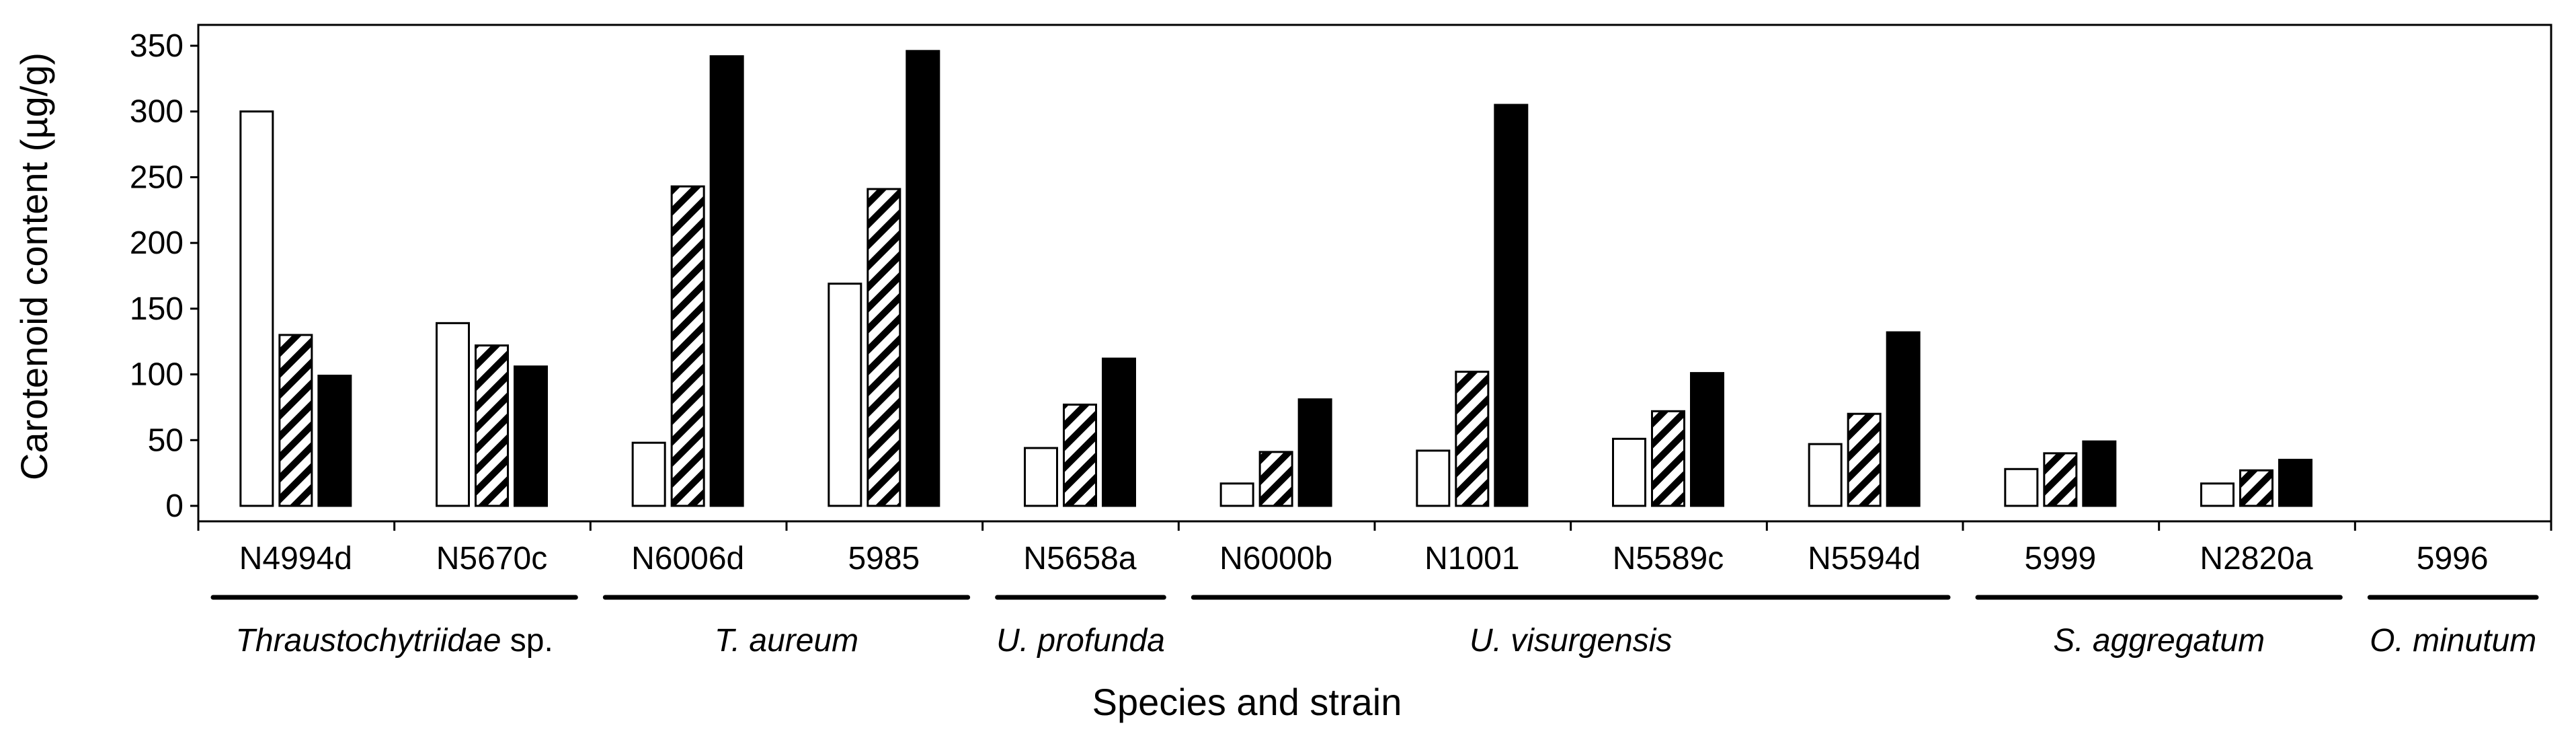 The width and height of the screenshot is (2576, 746). What do you see at coordinates (394, 641) in the screenshot?
I see `species-group-label: Thraustochytriidae sp.` at bounding box center [394, 641].